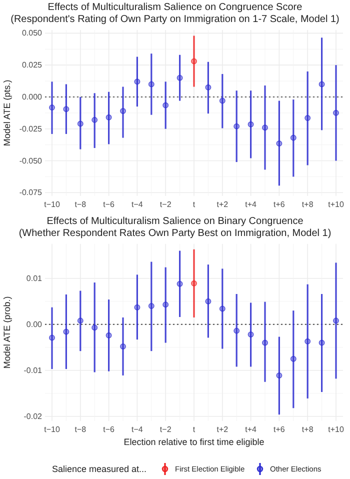  I want to click on y-tick-label: -0.01, so click(33, 370).